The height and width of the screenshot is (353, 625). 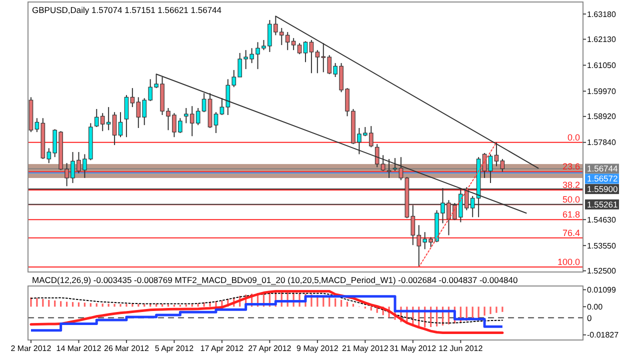 I want to click on x-tick-label: 17 Apr 2012, so click(x=222, y=348).